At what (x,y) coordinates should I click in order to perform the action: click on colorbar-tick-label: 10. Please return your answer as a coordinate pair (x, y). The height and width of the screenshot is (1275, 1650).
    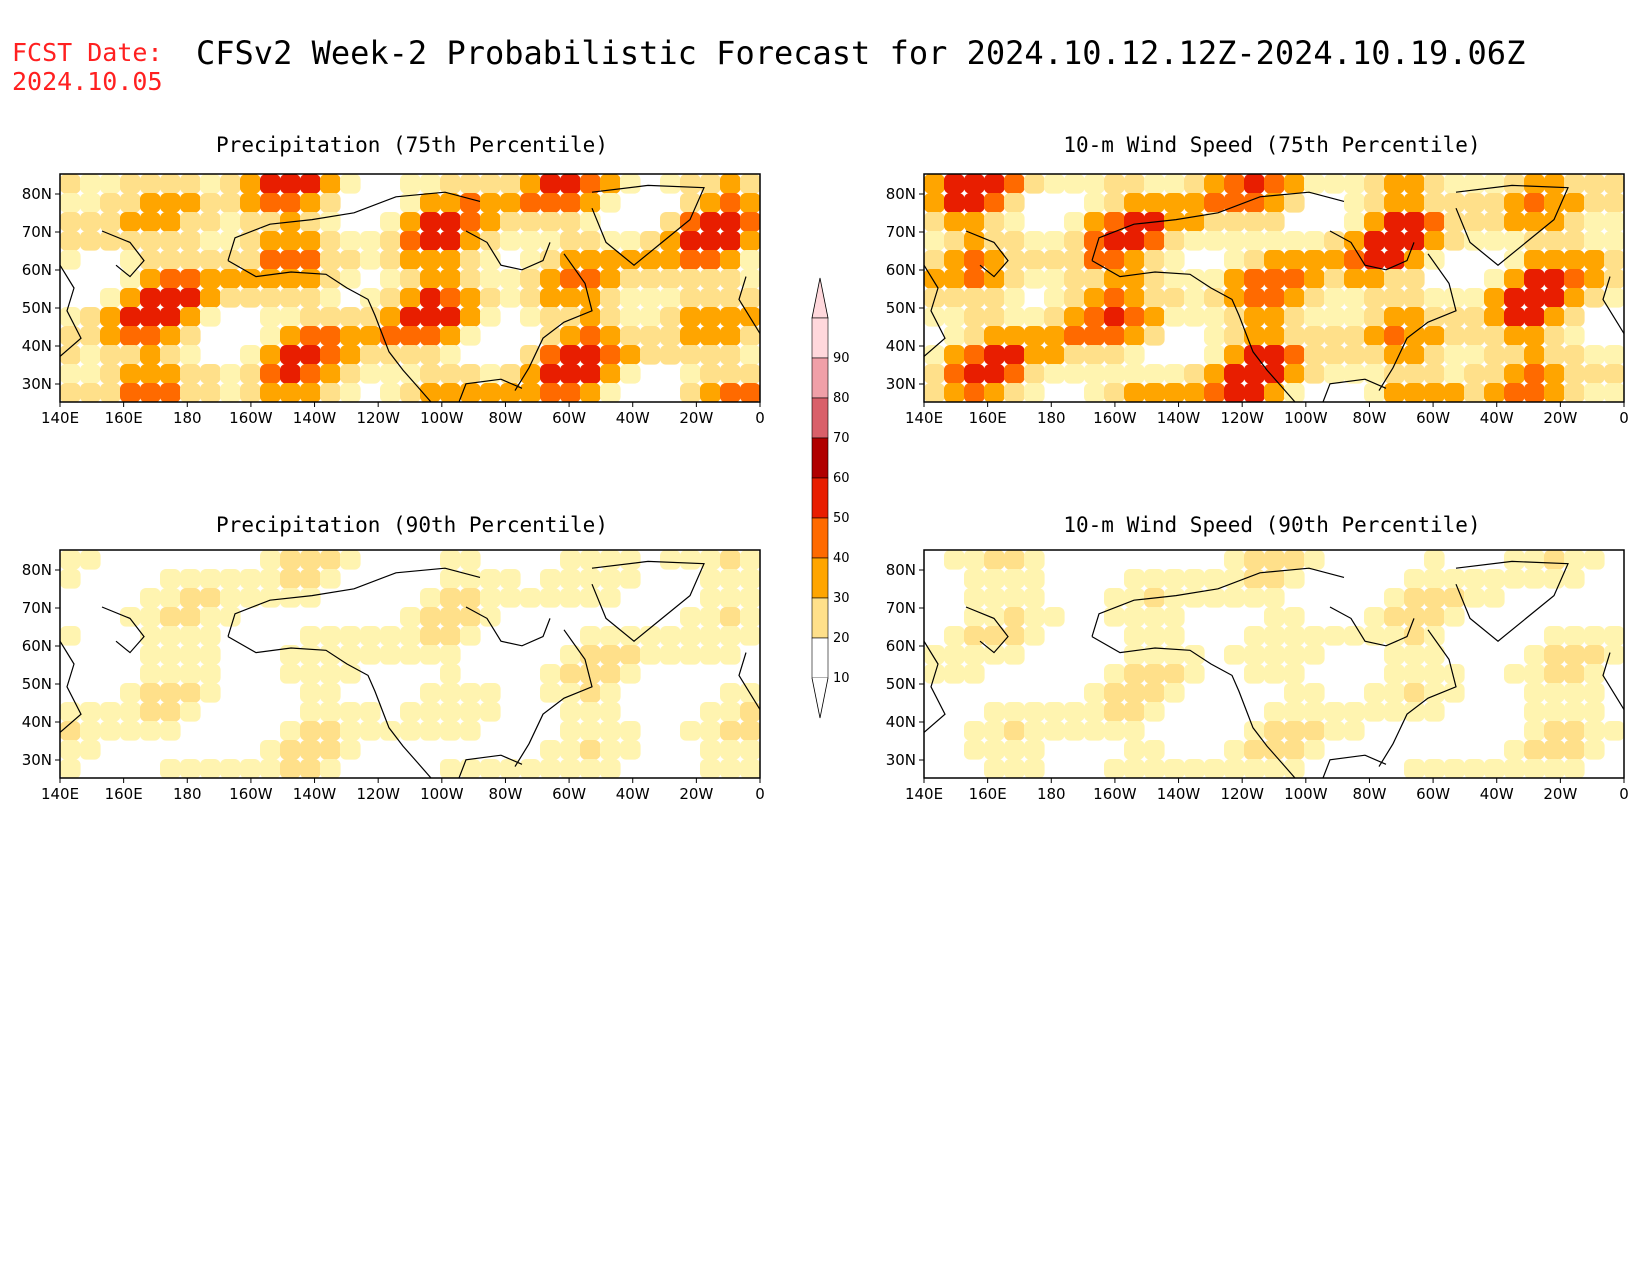
    Looking at the image, I should click on (841, 678).